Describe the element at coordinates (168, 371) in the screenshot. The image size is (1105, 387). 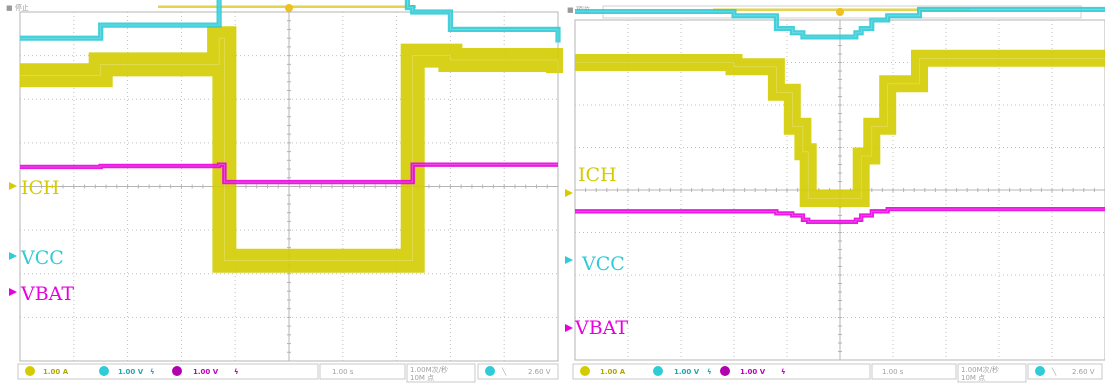
I see `channel-scale-box` at that location.